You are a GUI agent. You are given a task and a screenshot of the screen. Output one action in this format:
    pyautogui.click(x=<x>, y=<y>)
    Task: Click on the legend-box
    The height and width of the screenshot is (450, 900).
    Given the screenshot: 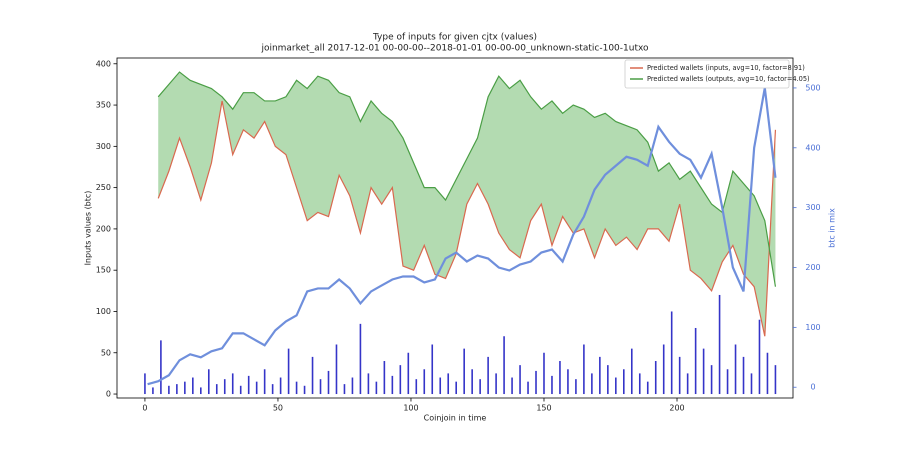 What is the action you would take?
    pyautogui.click(x=707, y=74)
    